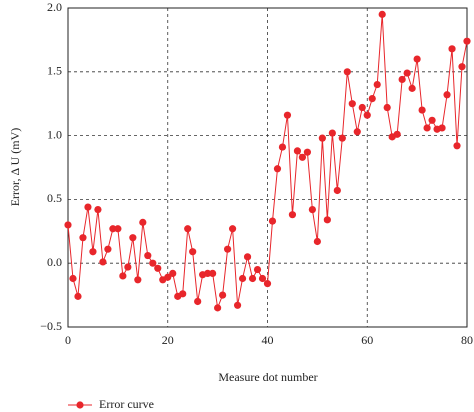  I want to click on y-tick-label: −0.5, so click(51, 326).